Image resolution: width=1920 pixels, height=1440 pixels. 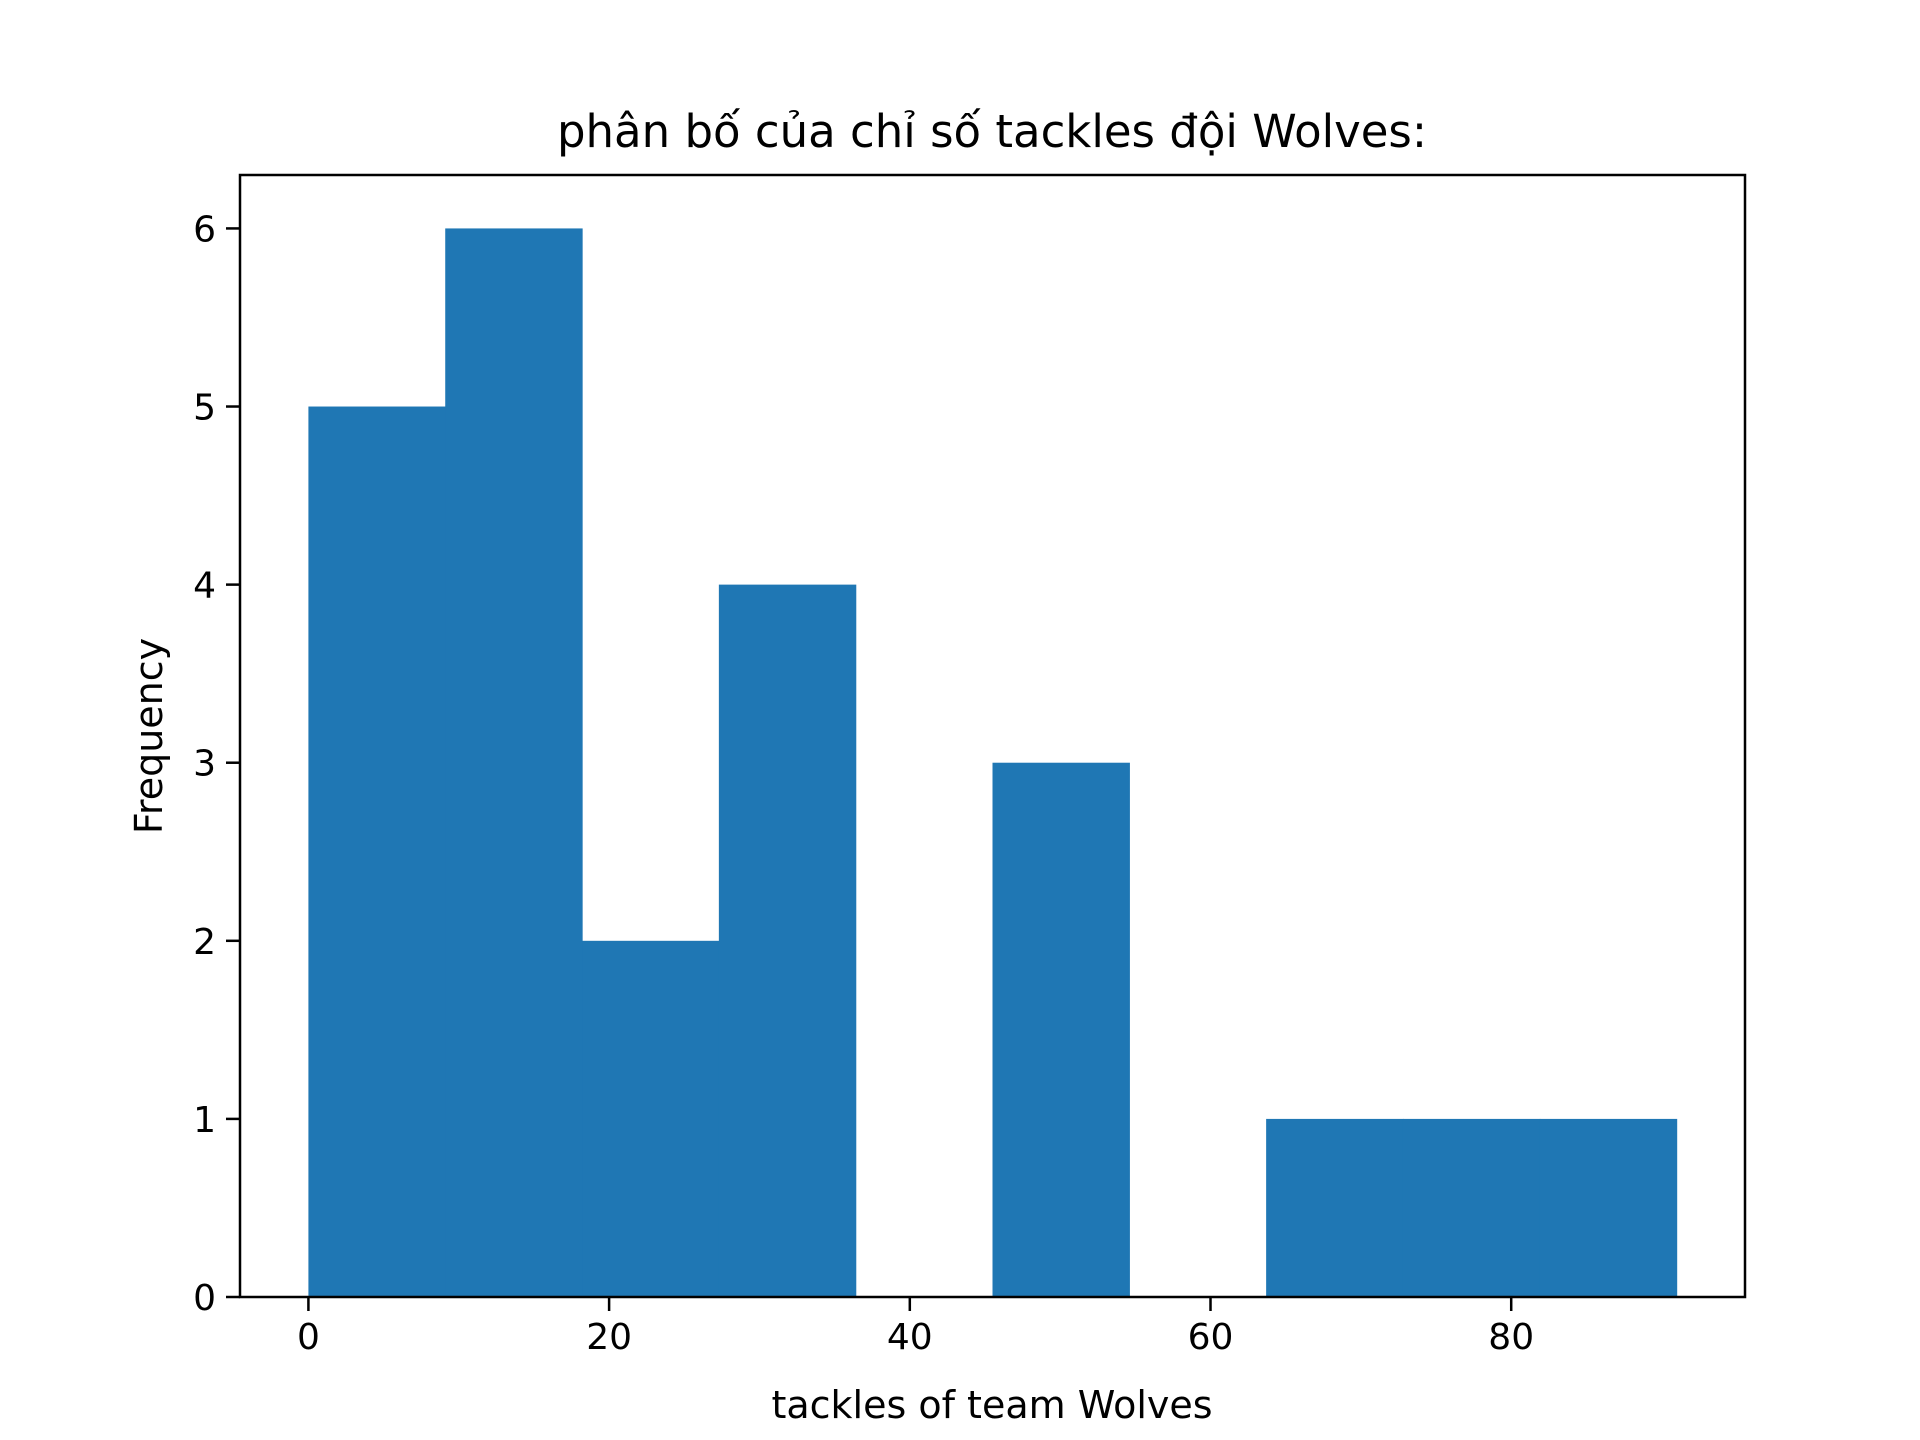 I want to click on x-tick-label: 60, so click(x=1211, y=1337).